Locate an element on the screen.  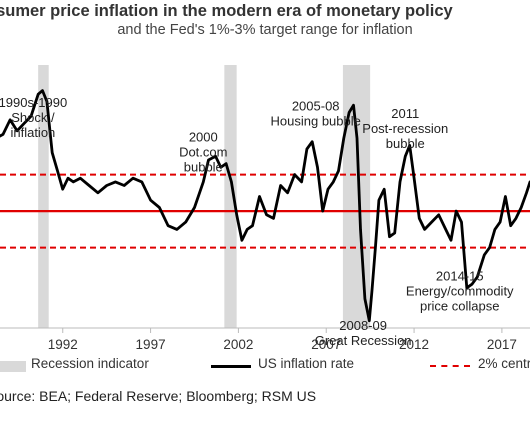
annotation-5-line-1: Energy/commodity is located at coordinates (460, 291).